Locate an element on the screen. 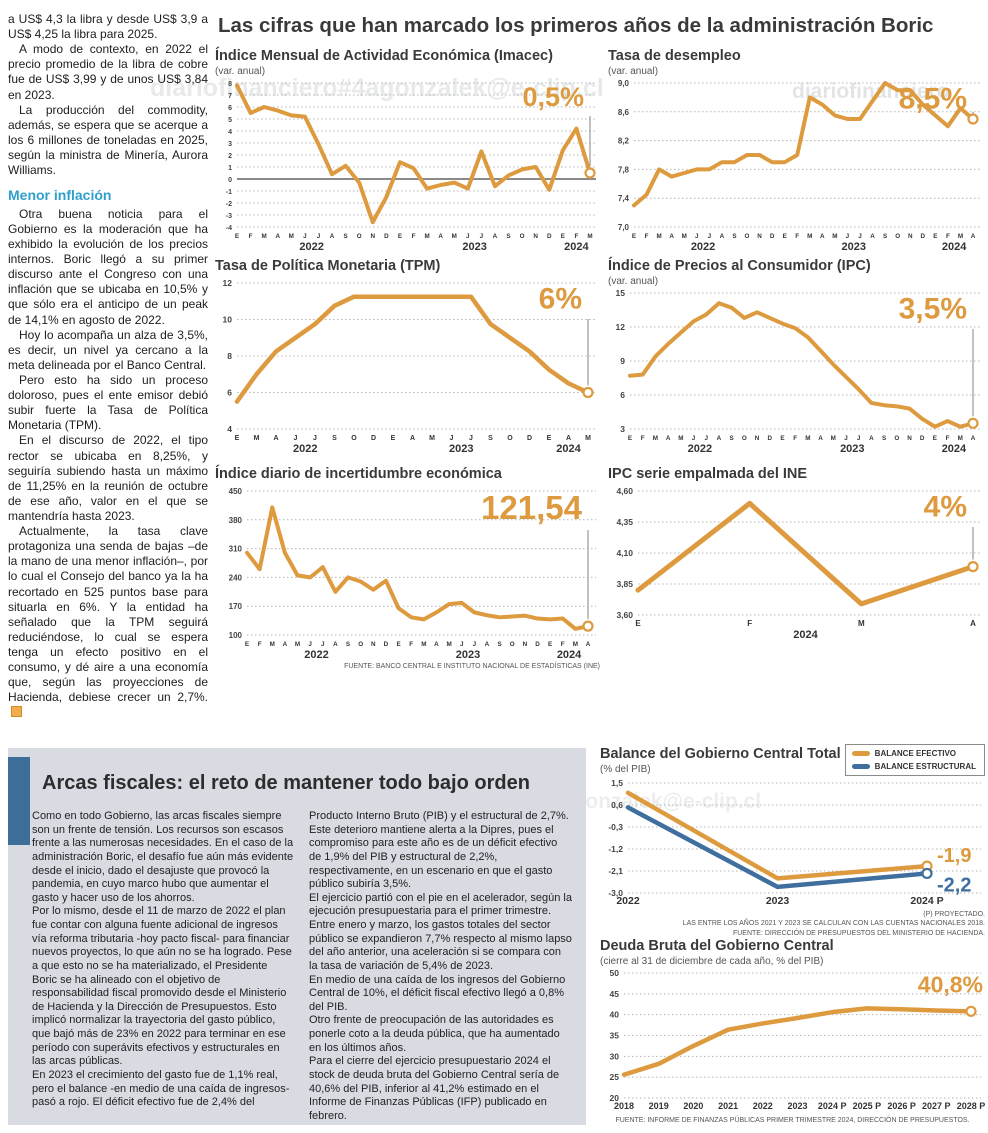 The width and height of the screenshot is (988, 1133). svg-text: -0,3 is located at coordinates (615, 827).